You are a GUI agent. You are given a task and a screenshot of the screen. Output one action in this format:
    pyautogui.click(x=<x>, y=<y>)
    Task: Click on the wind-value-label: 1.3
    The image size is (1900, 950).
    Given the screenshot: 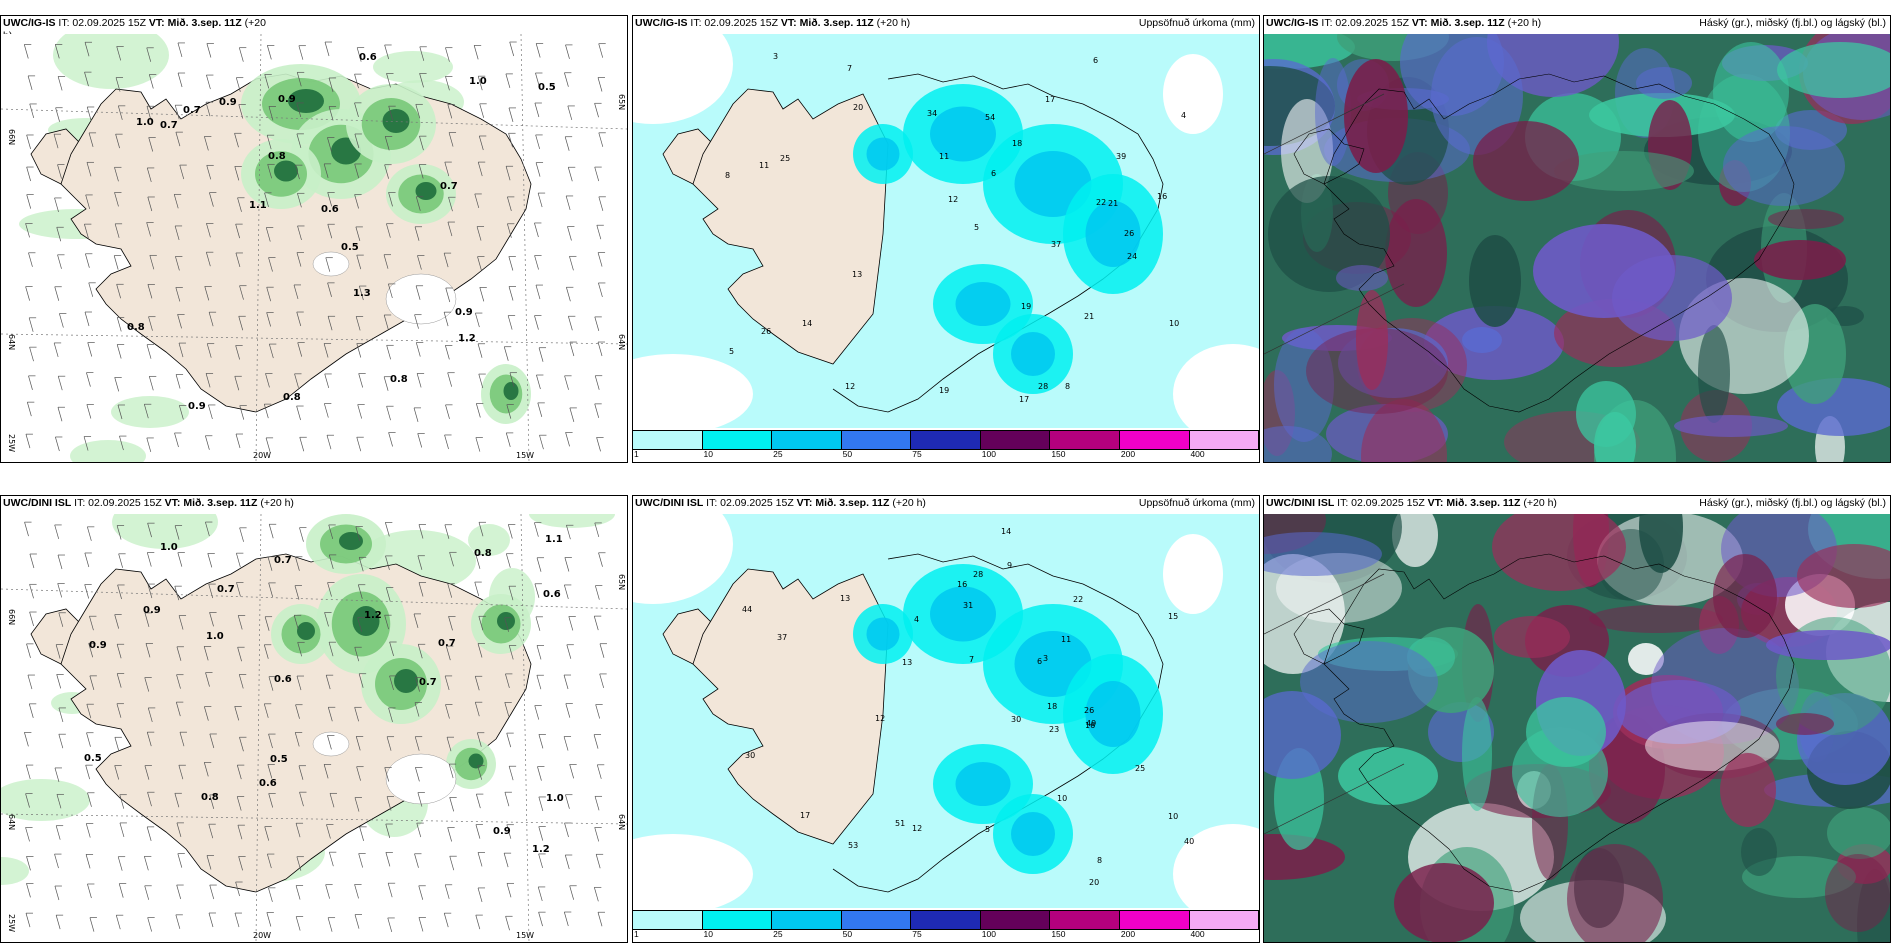 What is the action you would take?
    pyautogui.click(x=362, y=293)
    